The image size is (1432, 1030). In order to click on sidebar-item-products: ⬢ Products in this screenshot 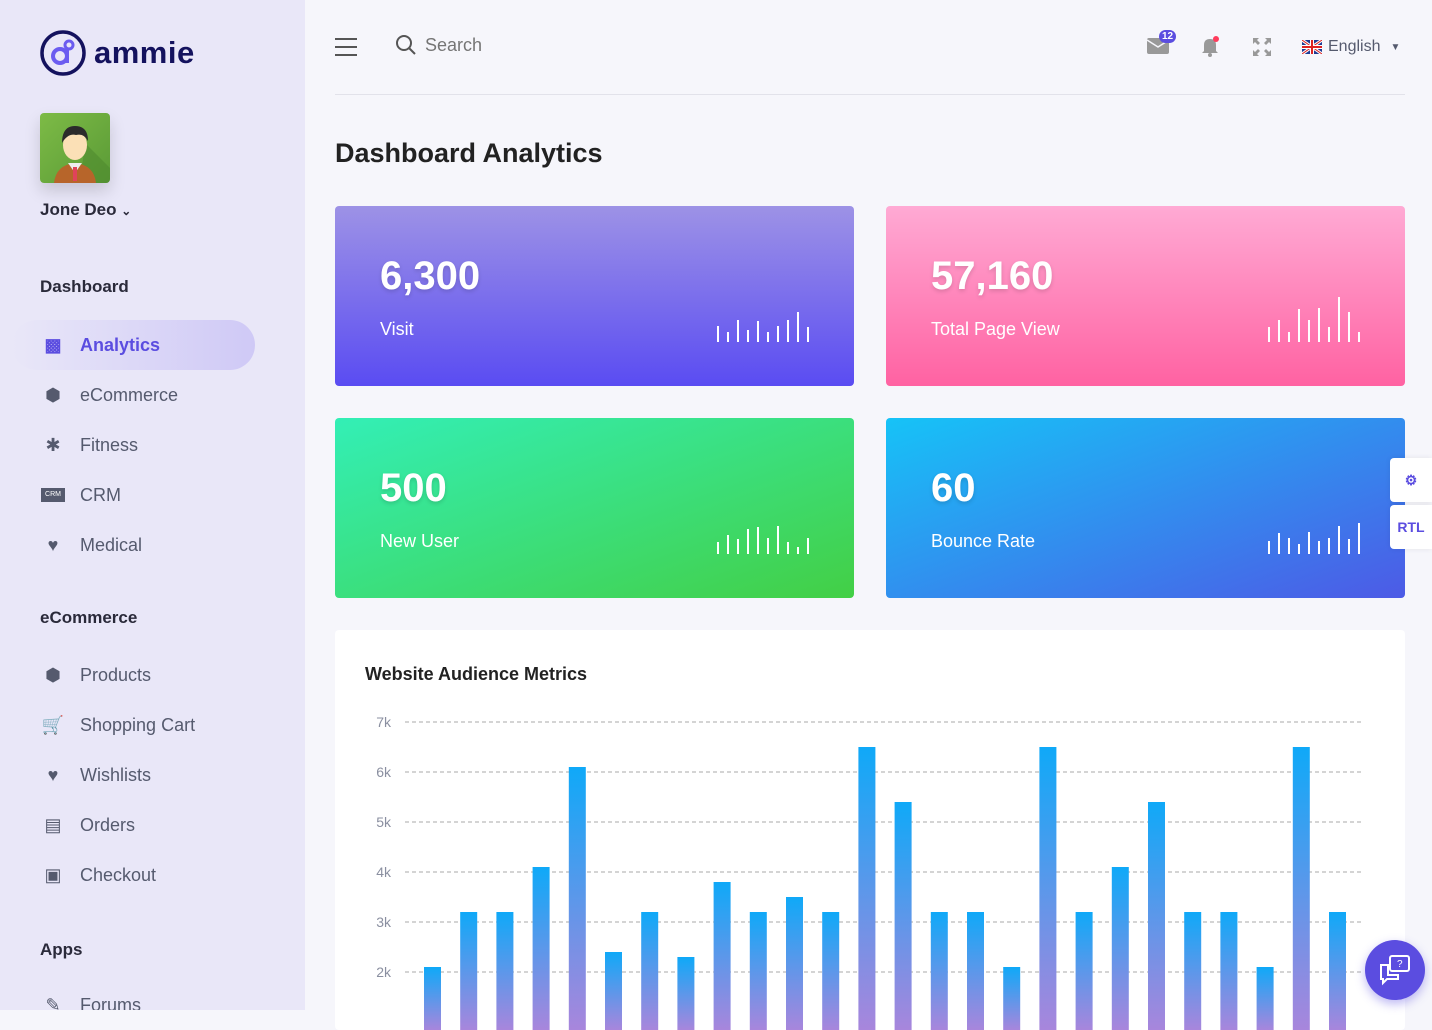, I will do `click(133, 675)`.